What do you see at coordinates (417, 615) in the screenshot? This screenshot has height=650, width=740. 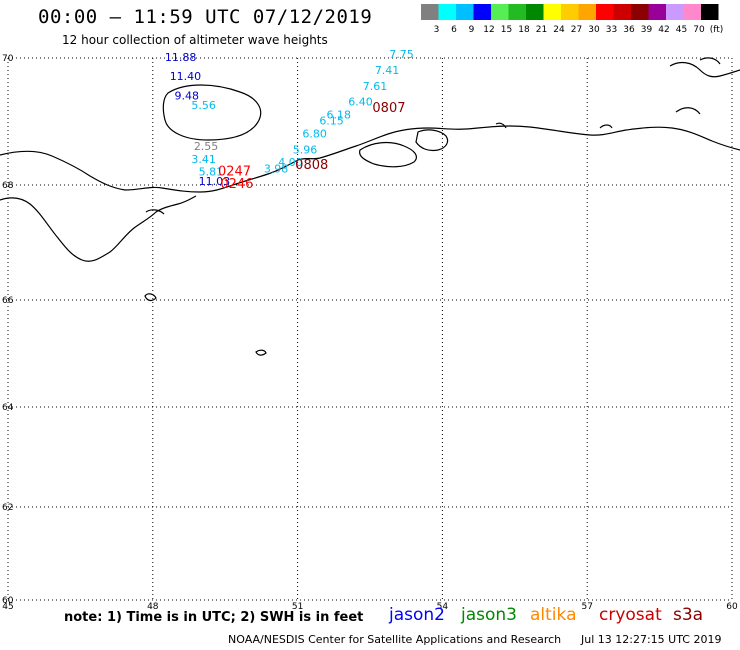 I see `satellite-jason2: jason2` at bounding box center [417, 615].